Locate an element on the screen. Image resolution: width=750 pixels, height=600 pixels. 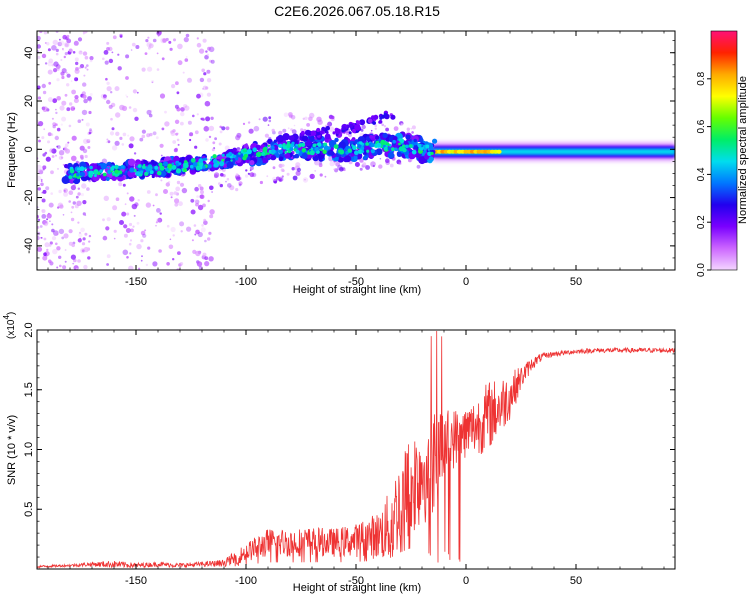
colorbar-tick-label: 0.4 is located at coordinates (701, 174).